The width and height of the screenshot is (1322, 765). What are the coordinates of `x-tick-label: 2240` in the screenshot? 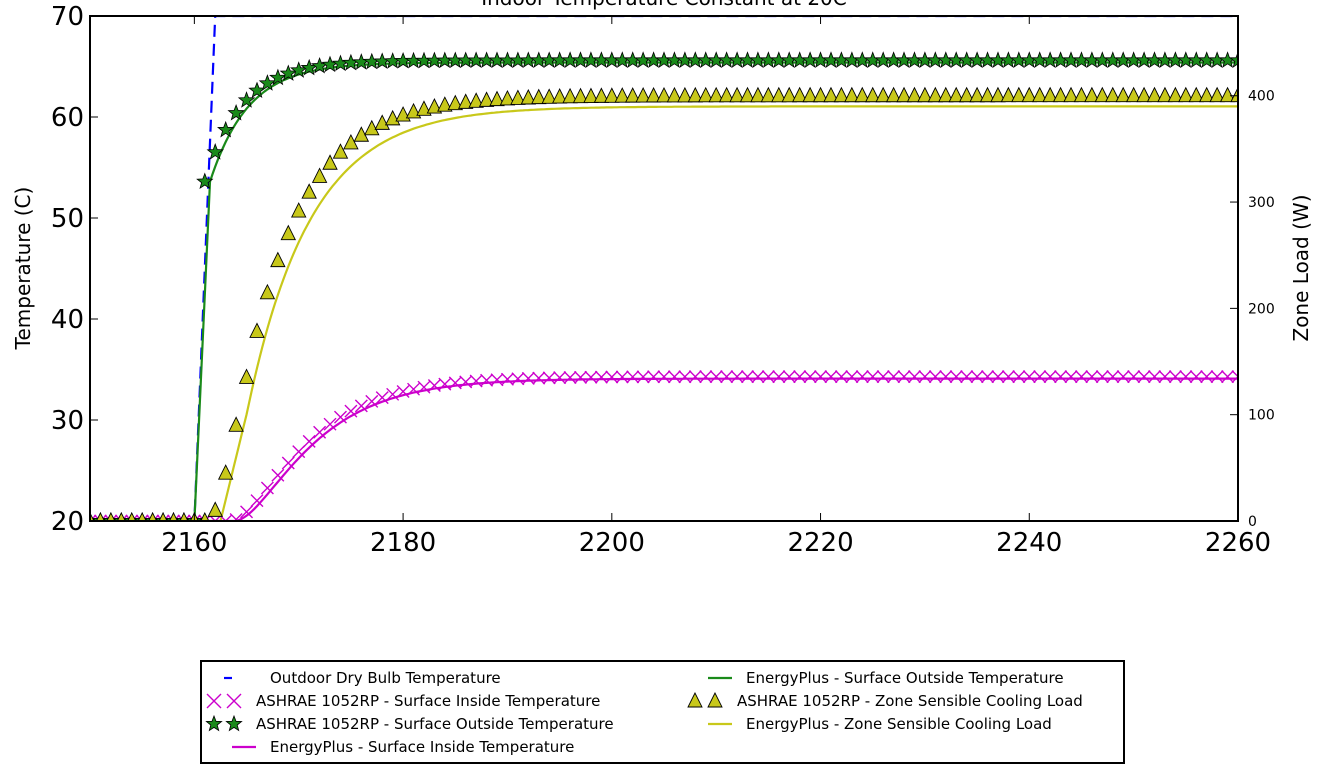 It's located at (1029, 543).